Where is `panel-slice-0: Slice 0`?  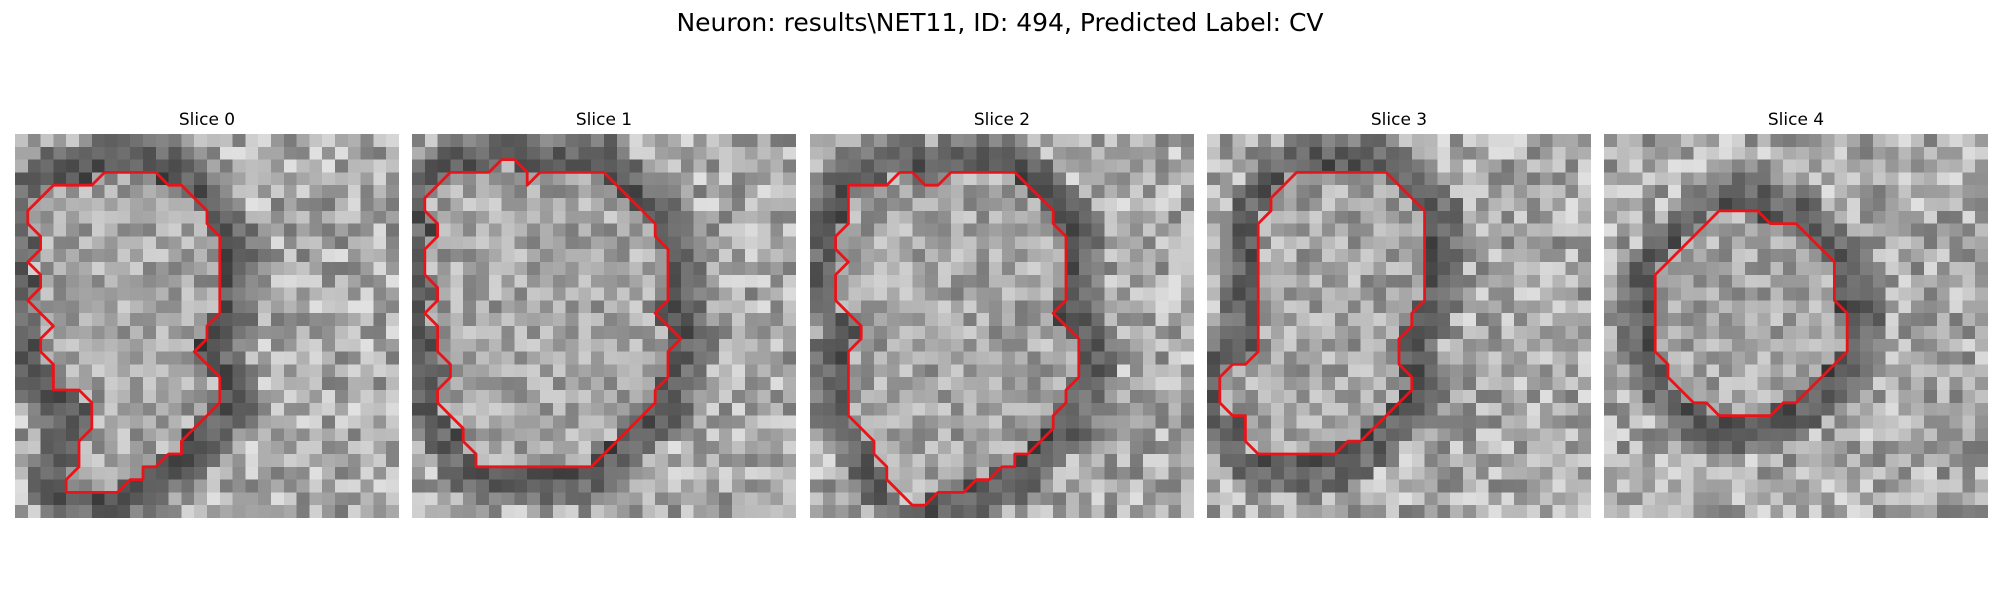
panel-slice-0: Slice 0 is located at coordinates (207, 316).